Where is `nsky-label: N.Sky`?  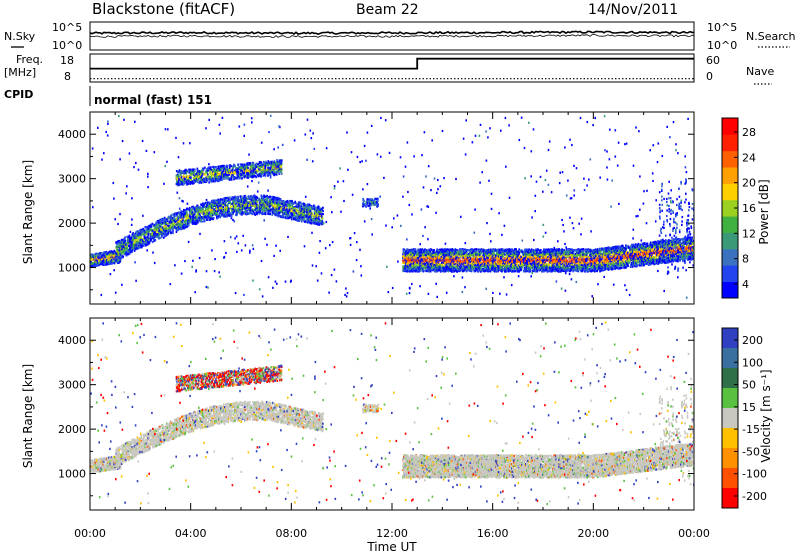 nsky-label: N.Sky is located at coordinates (20, 36).